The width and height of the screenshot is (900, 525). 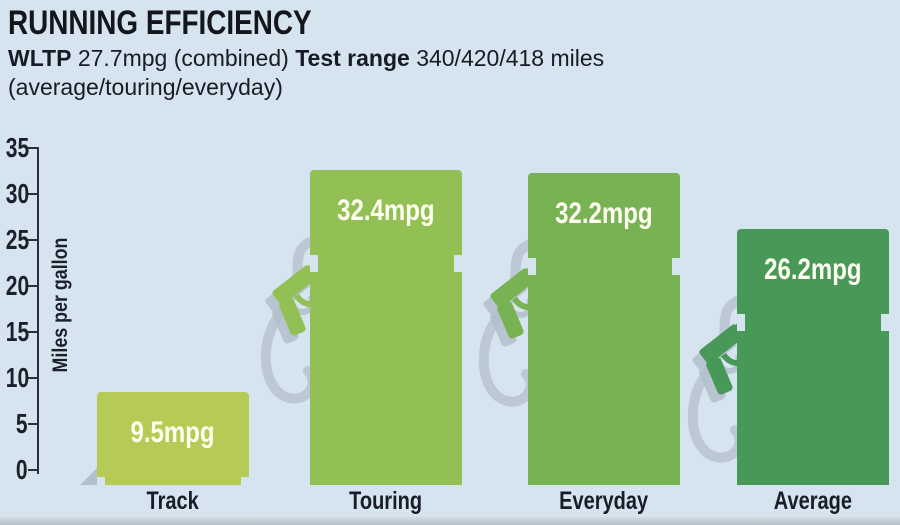 I want to click on bar-average: 26.2mpg, so click(x=813, y=357).